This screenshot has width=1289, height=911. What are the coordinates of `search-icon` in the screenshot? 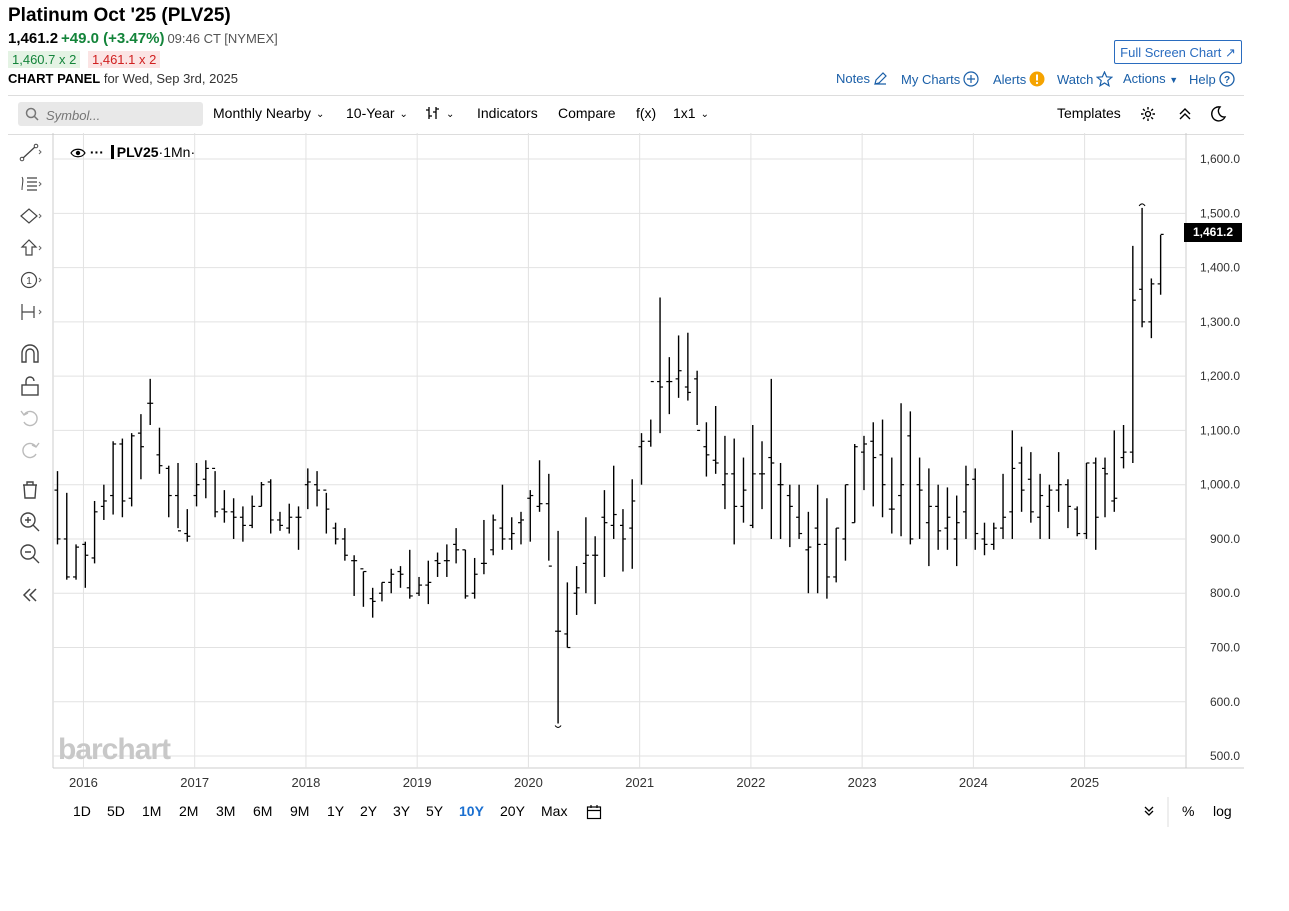 It's located at (32, 114).